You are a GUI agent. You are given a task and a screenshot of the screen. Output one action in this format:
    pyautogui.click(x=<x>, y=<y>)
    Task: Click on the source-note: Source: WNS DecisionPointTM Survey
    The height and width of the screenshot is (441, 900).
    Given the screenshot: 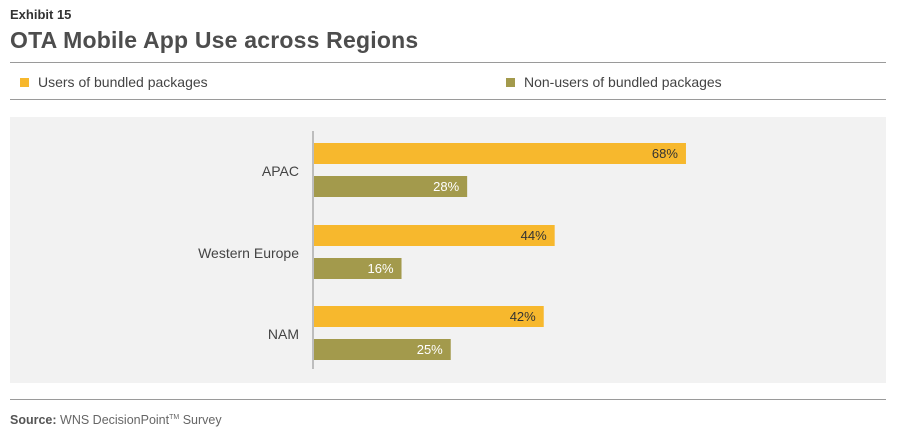 What is the action you would take?
    pyautogui.click(x=116, y=420)
    